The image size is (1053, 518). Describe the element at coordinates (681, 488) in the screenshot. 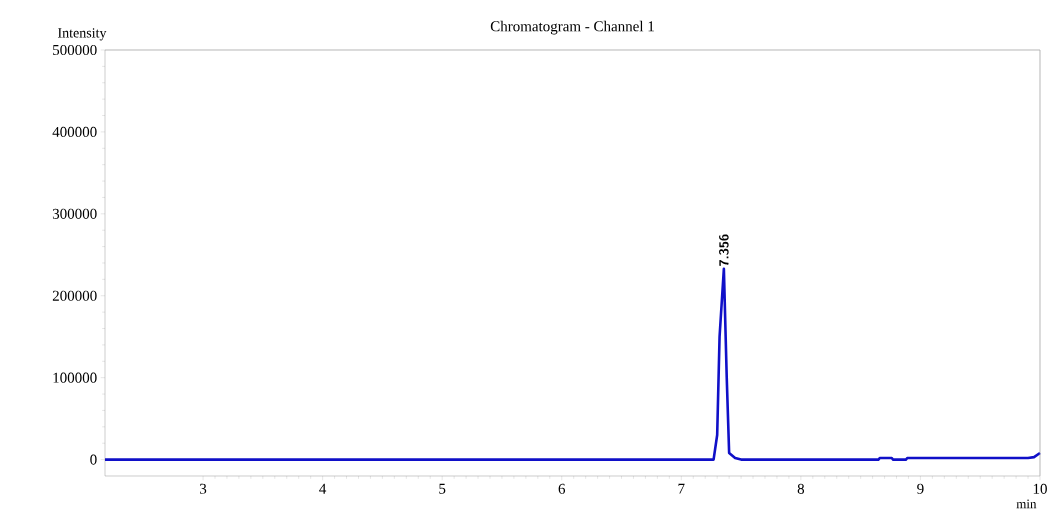

I see `x-tick-label: 7` at that location.